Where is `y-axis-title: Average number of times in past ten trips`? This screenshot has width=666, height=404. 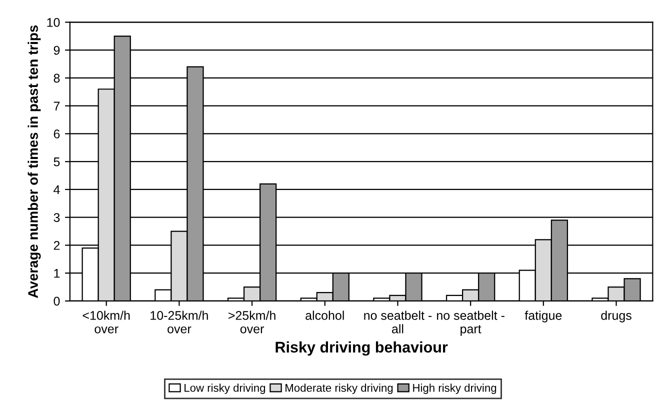
y-axis-title: Average number of times in past ten trips is located at coordinates (34, 161).